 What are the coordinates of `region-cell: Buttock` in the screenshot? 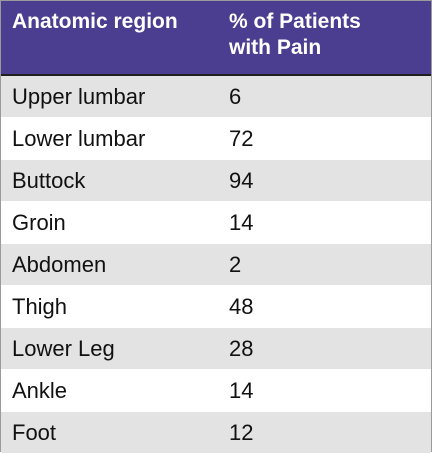 It's located at (49, 180).